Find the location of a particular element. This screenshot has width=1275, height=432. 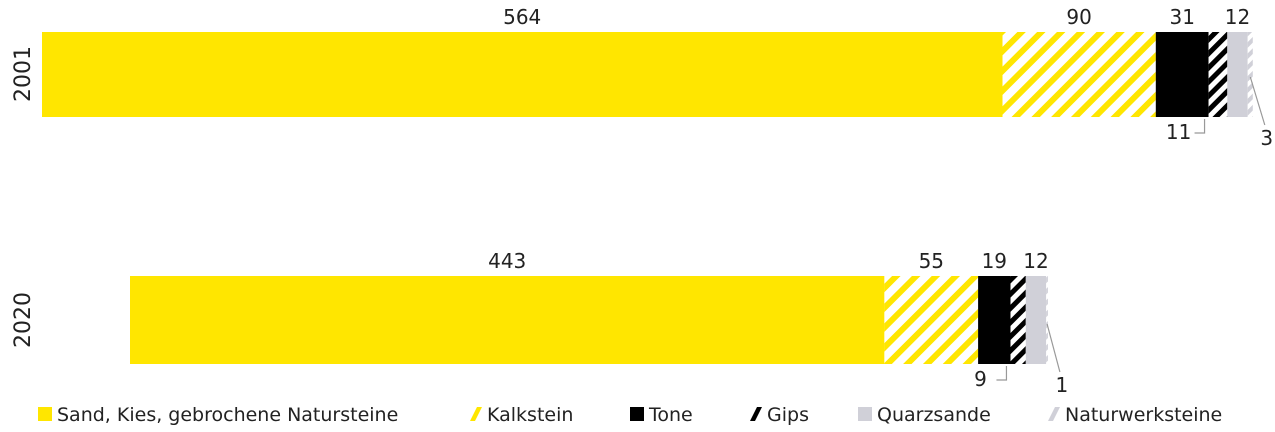

legend-swatch-quarzsande is located at coordinates (865, 414).